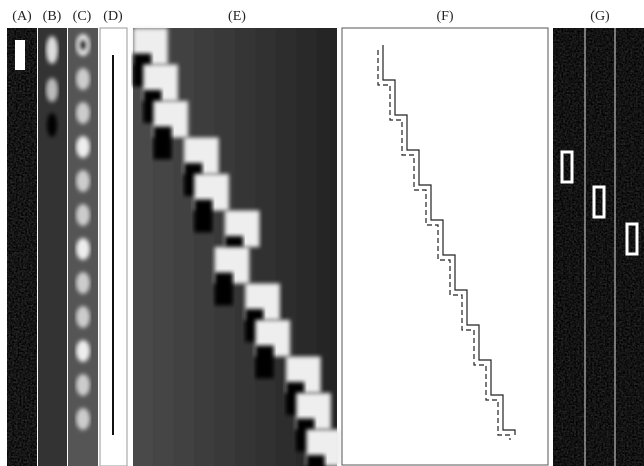 The width and height of the screenshot is (644, 466). What do you see at coordinates (52, 86) in the screenshot?
I see `panel-b-blobs` at bounding box center [52, 86].